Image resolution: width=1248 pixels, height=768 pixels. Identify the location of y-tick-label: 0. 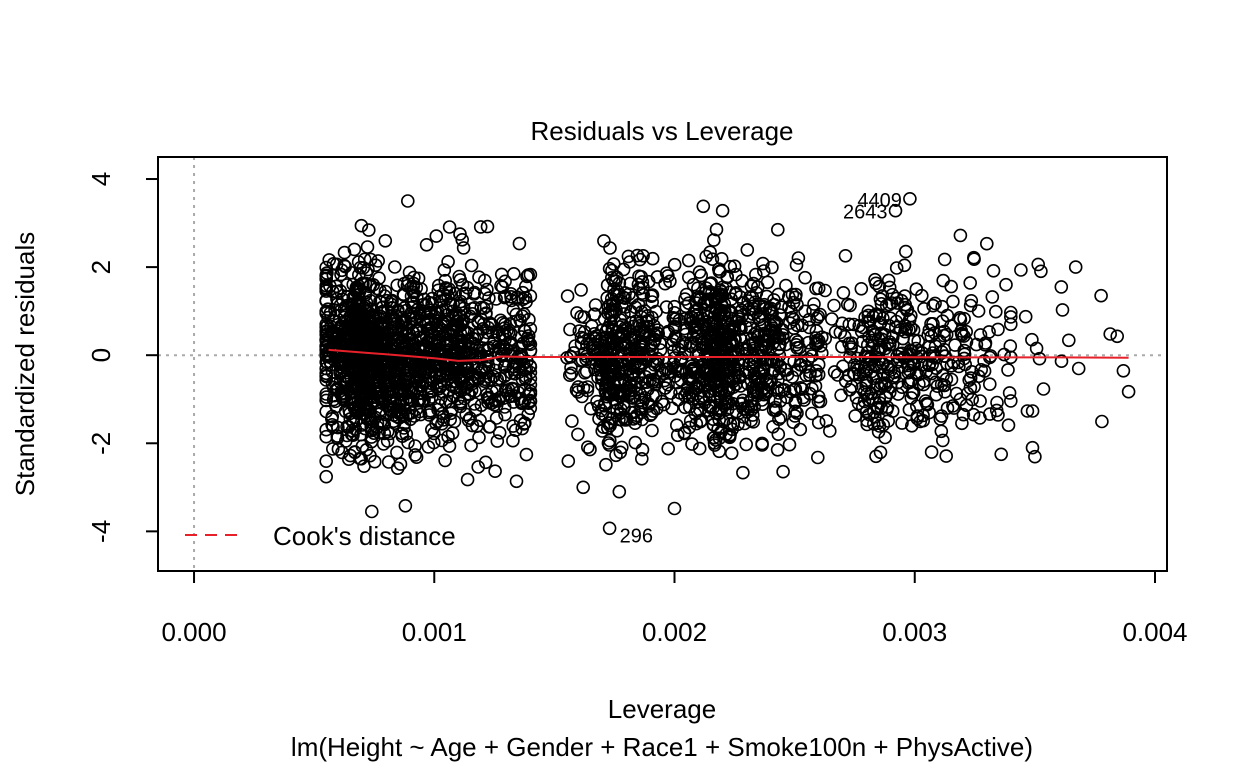
(101, 355).